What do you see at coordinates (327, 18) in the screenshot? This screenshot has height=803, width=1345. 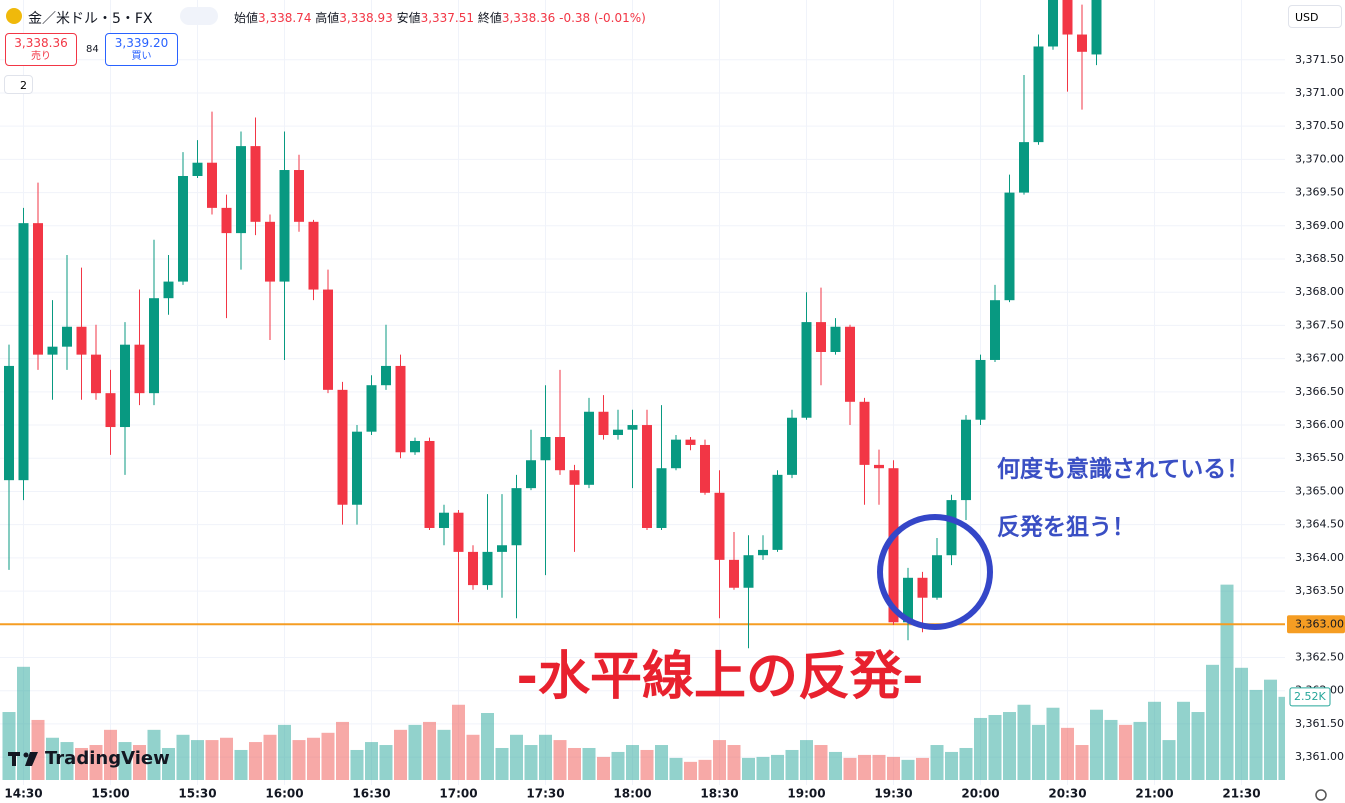 I see `ohlc-label: 高値` at bounding box center [327, 18].